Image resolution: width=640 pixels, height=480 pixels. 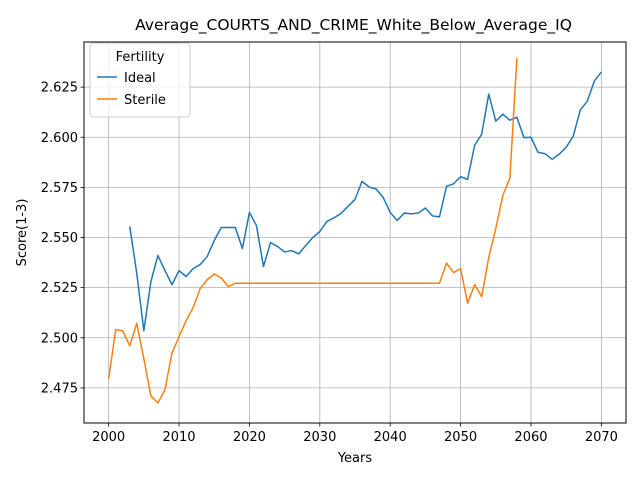 What do you see at coordinates (22, 233) in the screenshot?
I see `y-axis-label: Score(1-3)` at bounding box center [22, 233].